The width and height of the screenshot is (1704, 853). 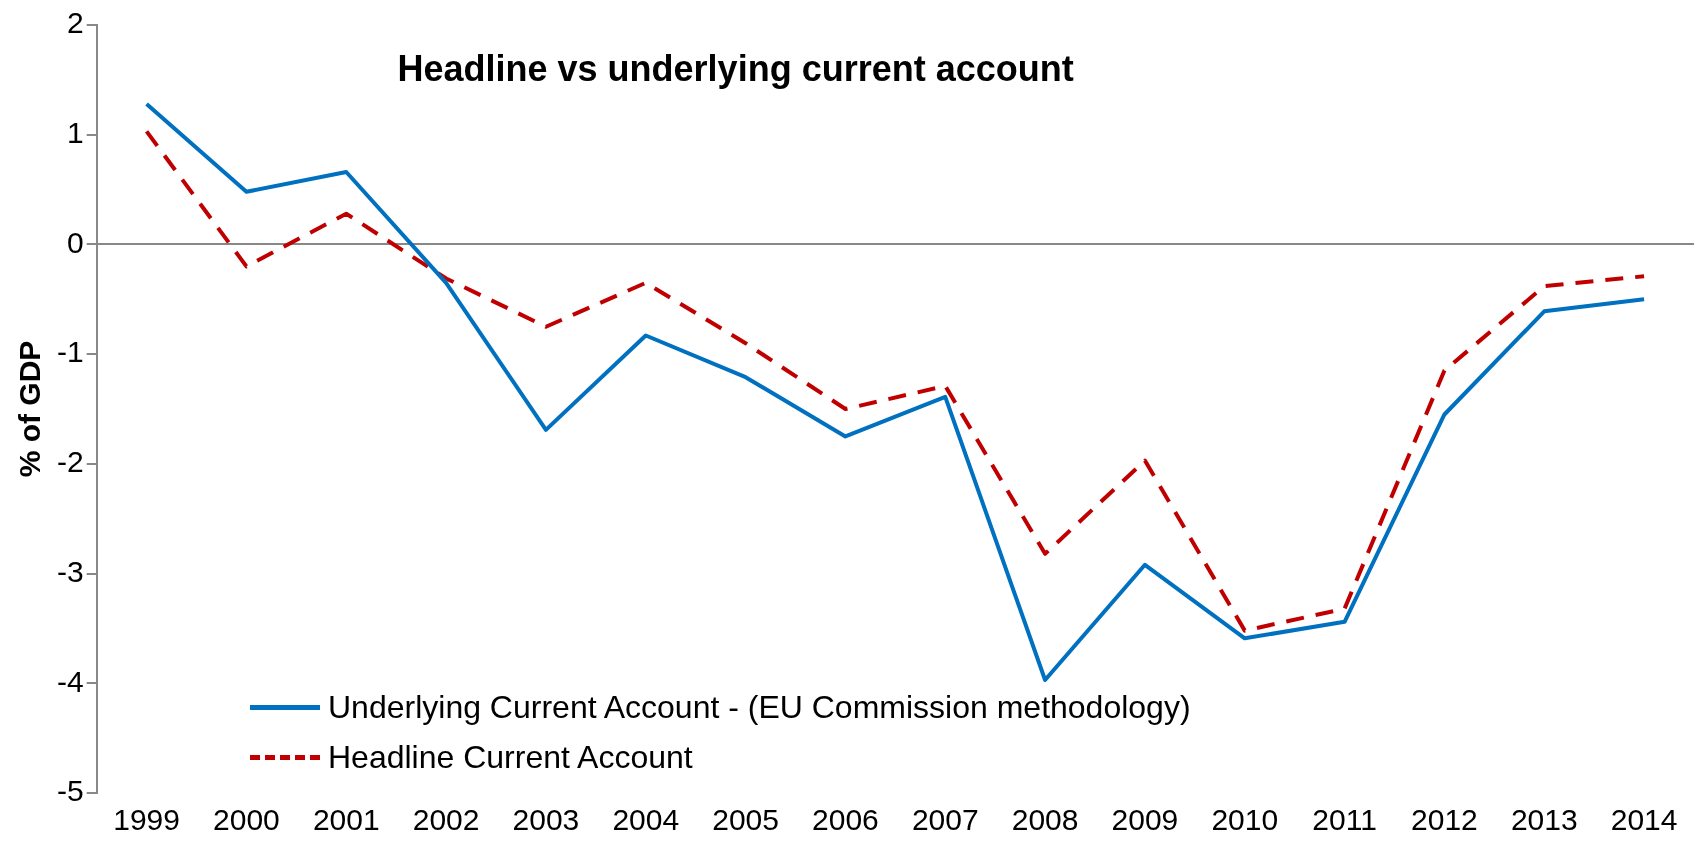 What do you see at coordinates (945, 820) in the screenshot?
I see `x-tick-label: 2007` at bounding box center [945, 820].